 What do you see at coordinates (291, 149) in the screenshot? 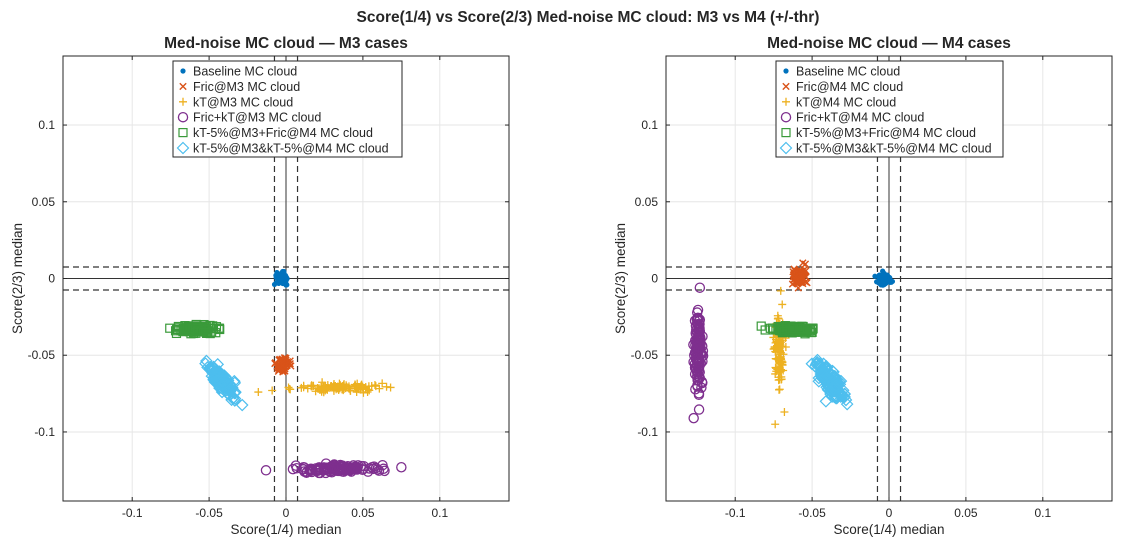
I see `legend-label: kT-5%@M3&kT-5%@M4 MC cloud` at bounding box center [291, 149].